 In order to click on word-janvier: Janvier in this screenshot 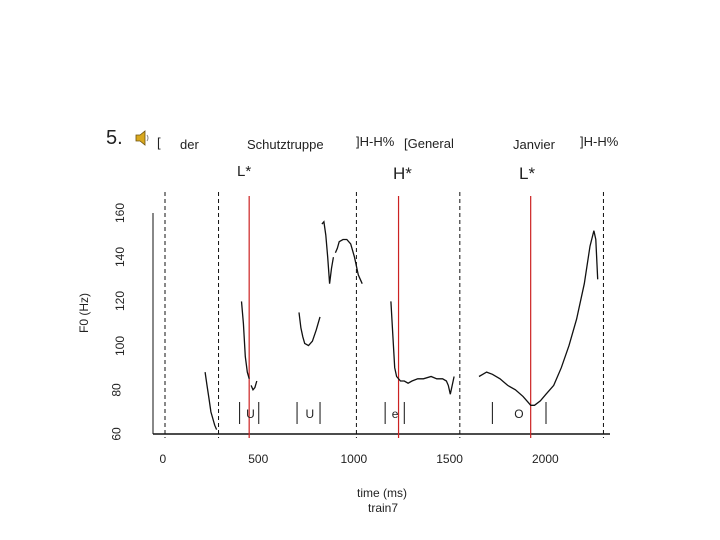, I will do `click(534, 144)`.